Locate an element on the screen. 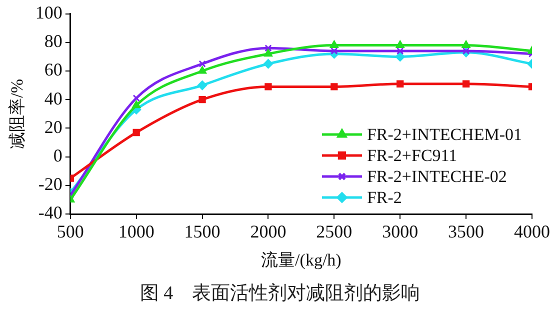 Image resolution: width=560 pixels, height=320 pixels. x-tick-label: 1000 is located at coordinates (136, 232).